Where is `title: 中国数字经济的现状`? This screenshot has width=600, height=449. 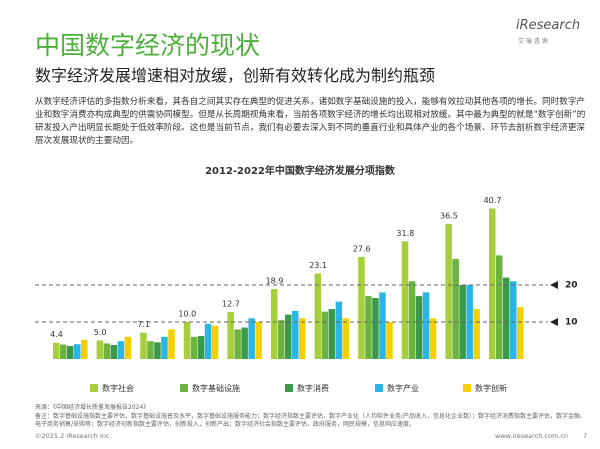
title: 中国数字经济的现状 is located at coordinates (148, 45).